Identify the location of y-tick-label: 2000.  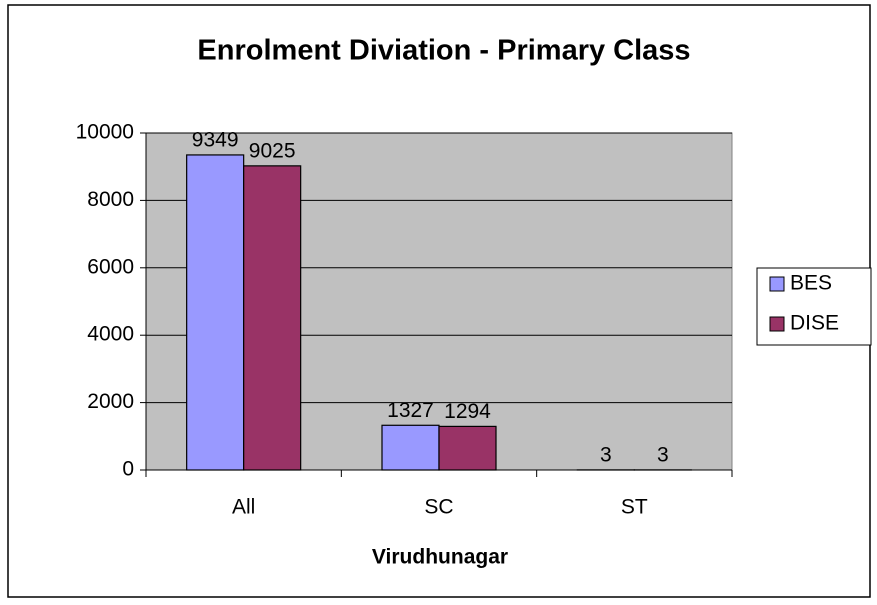
(110, 401).